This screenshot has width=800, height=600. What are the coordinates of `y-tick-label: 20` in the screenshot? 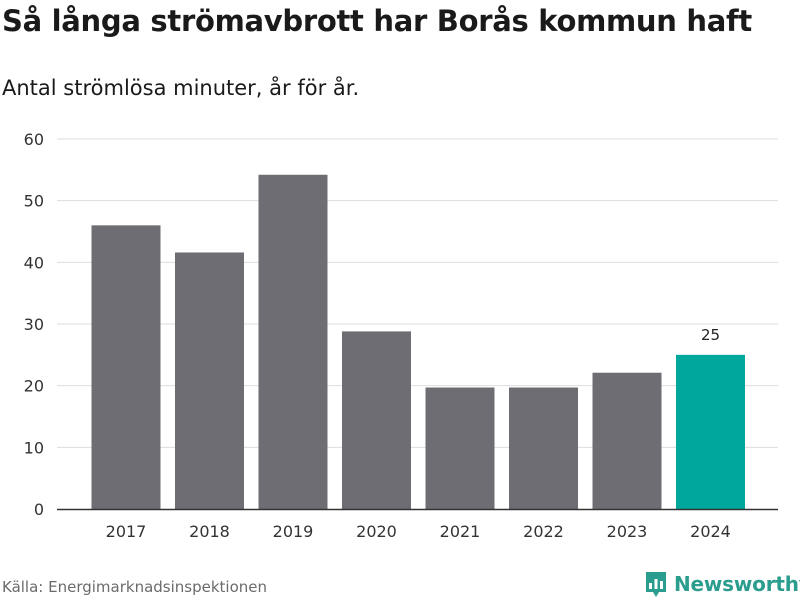 It's located at (34, 386).